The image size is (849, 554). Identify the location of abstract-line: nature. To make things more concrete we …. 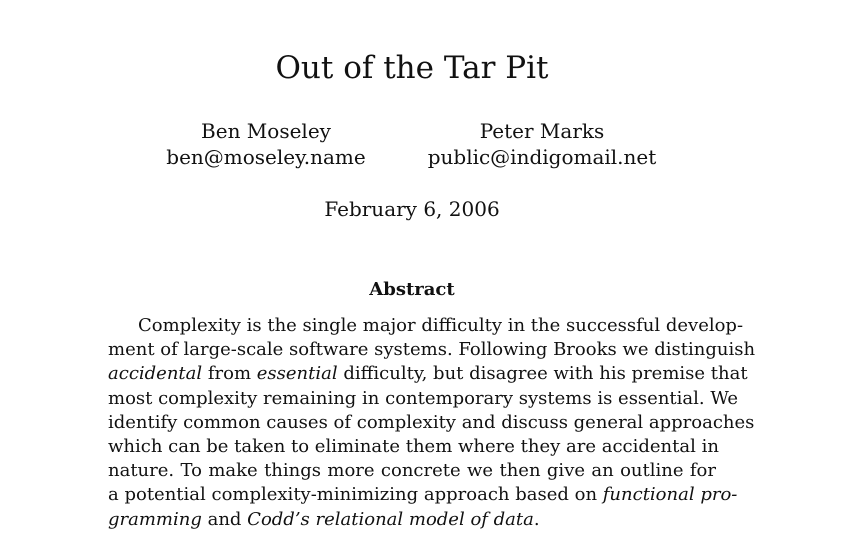
(412, 471).